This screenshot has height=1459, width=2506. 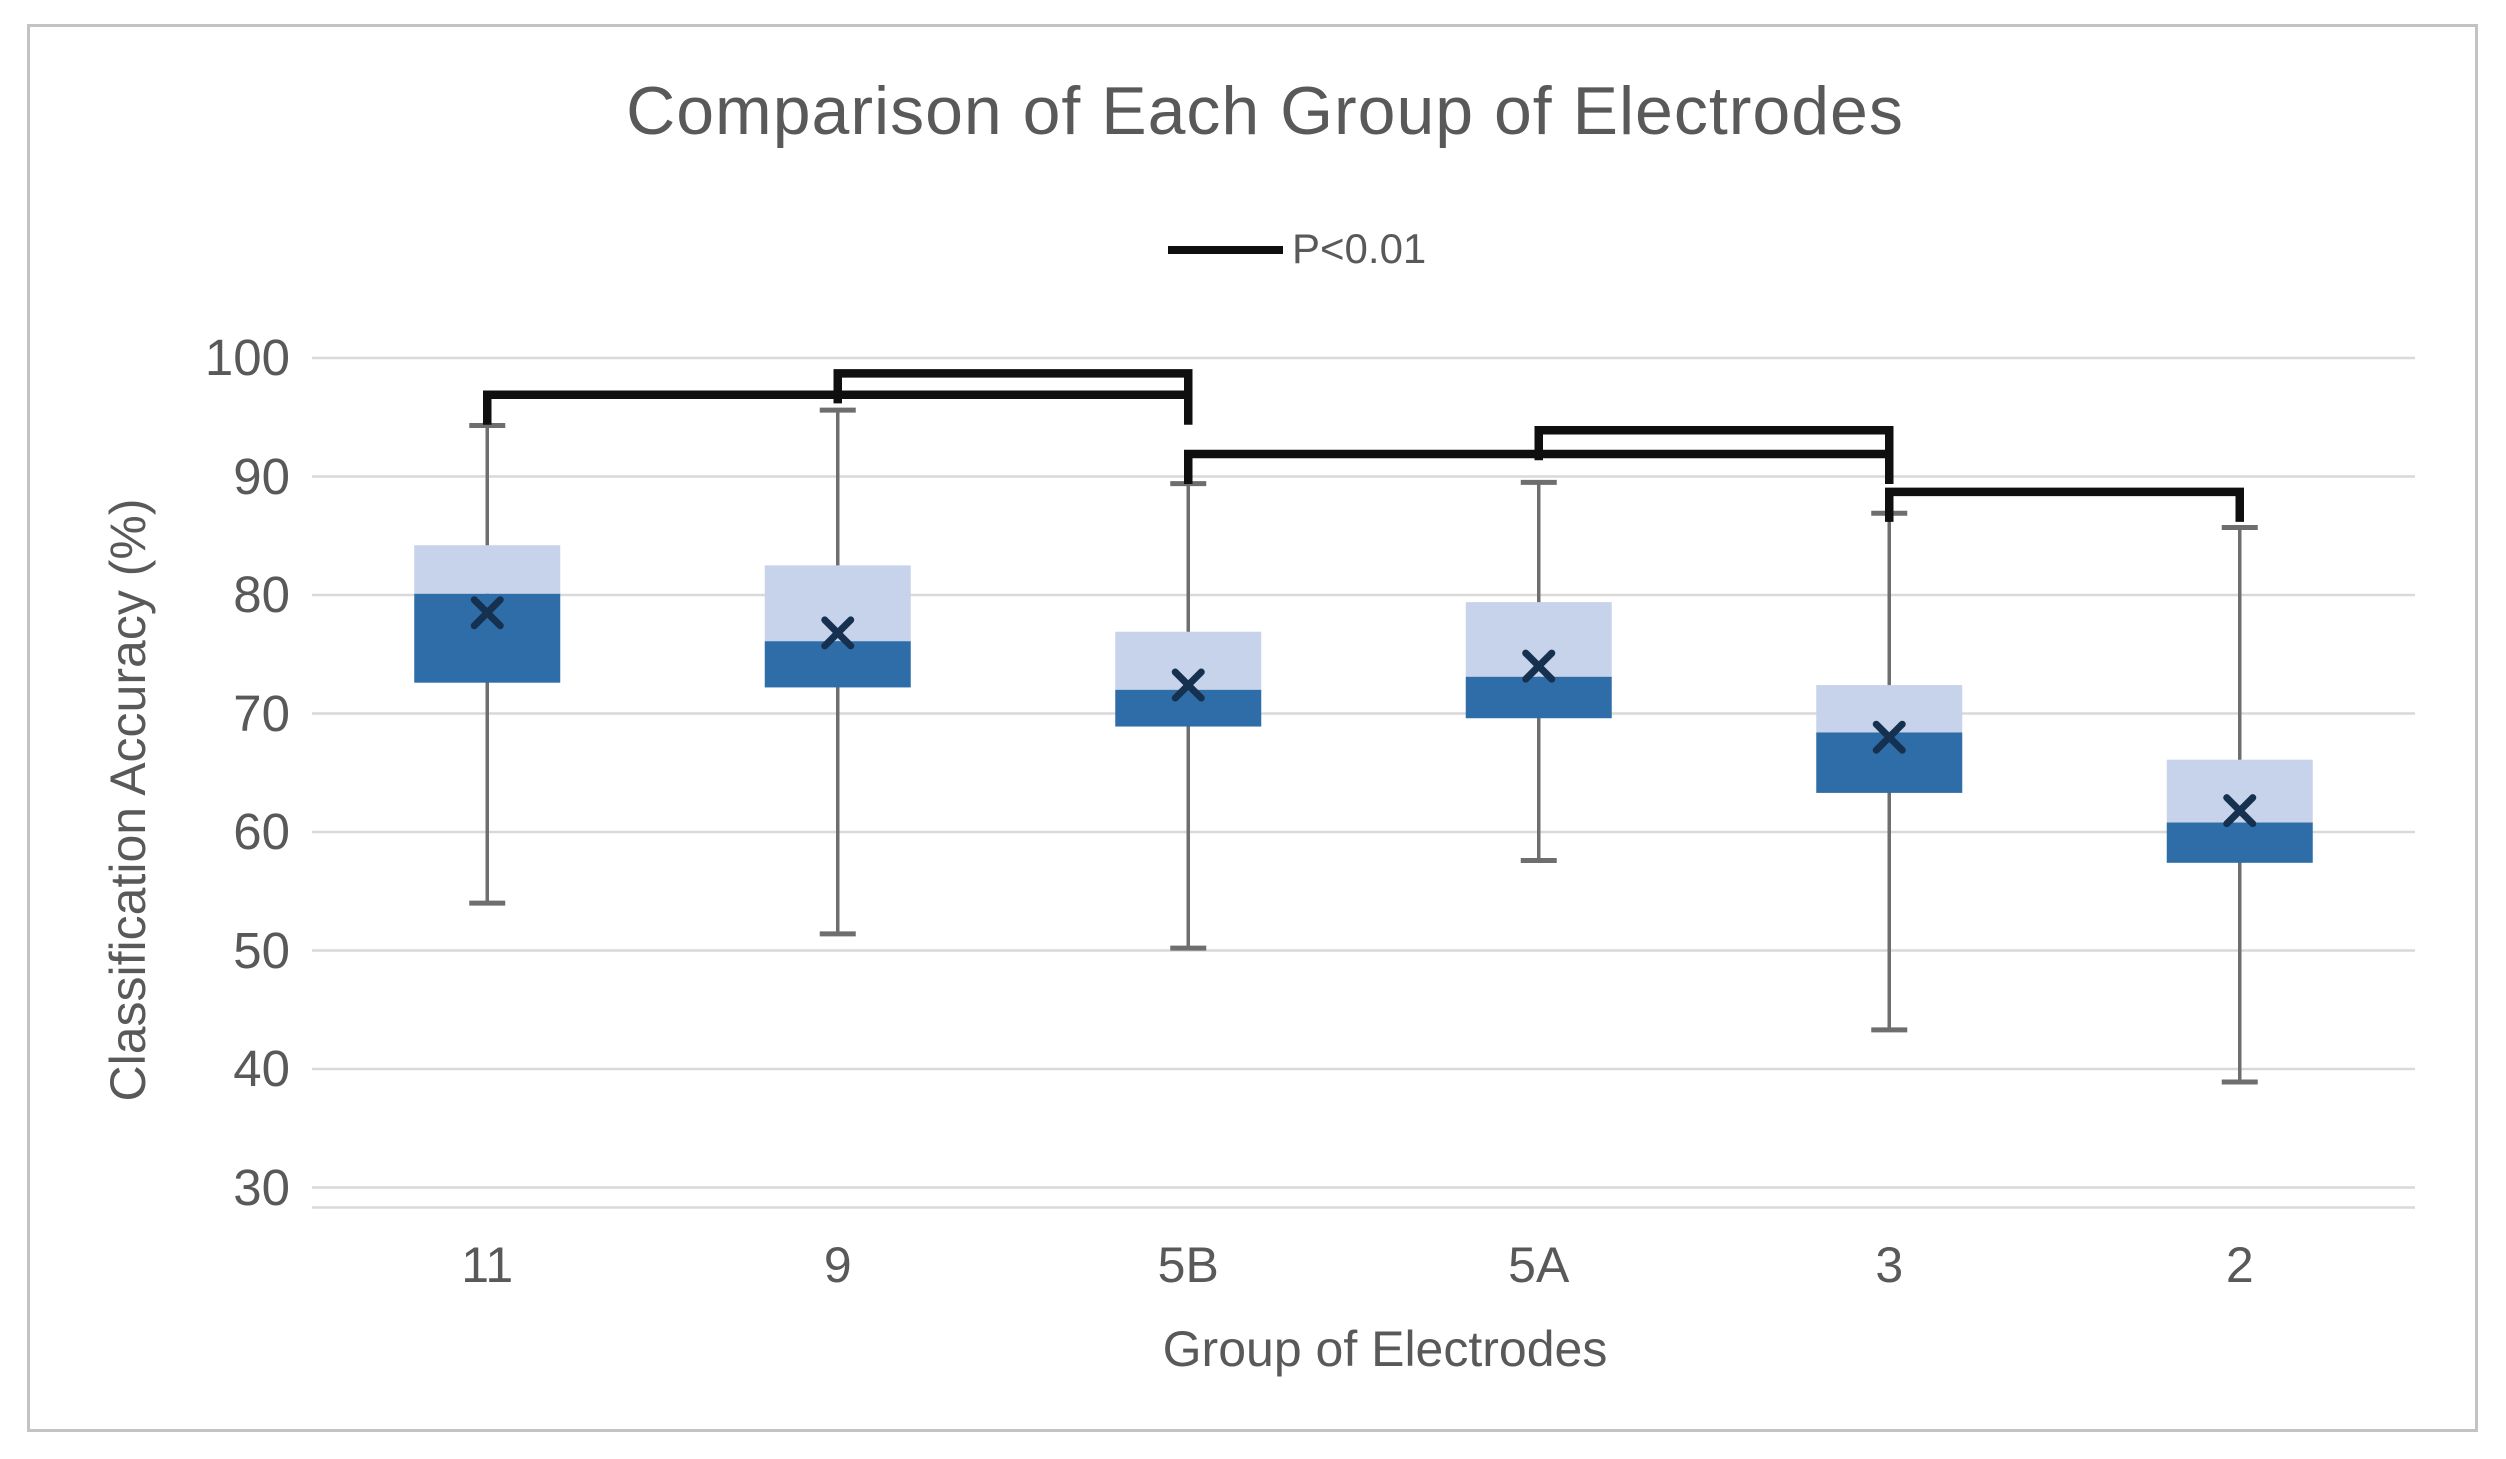 I want to click on x-axis-title: Group of Electrodes, so click(x=1385, y=1349).